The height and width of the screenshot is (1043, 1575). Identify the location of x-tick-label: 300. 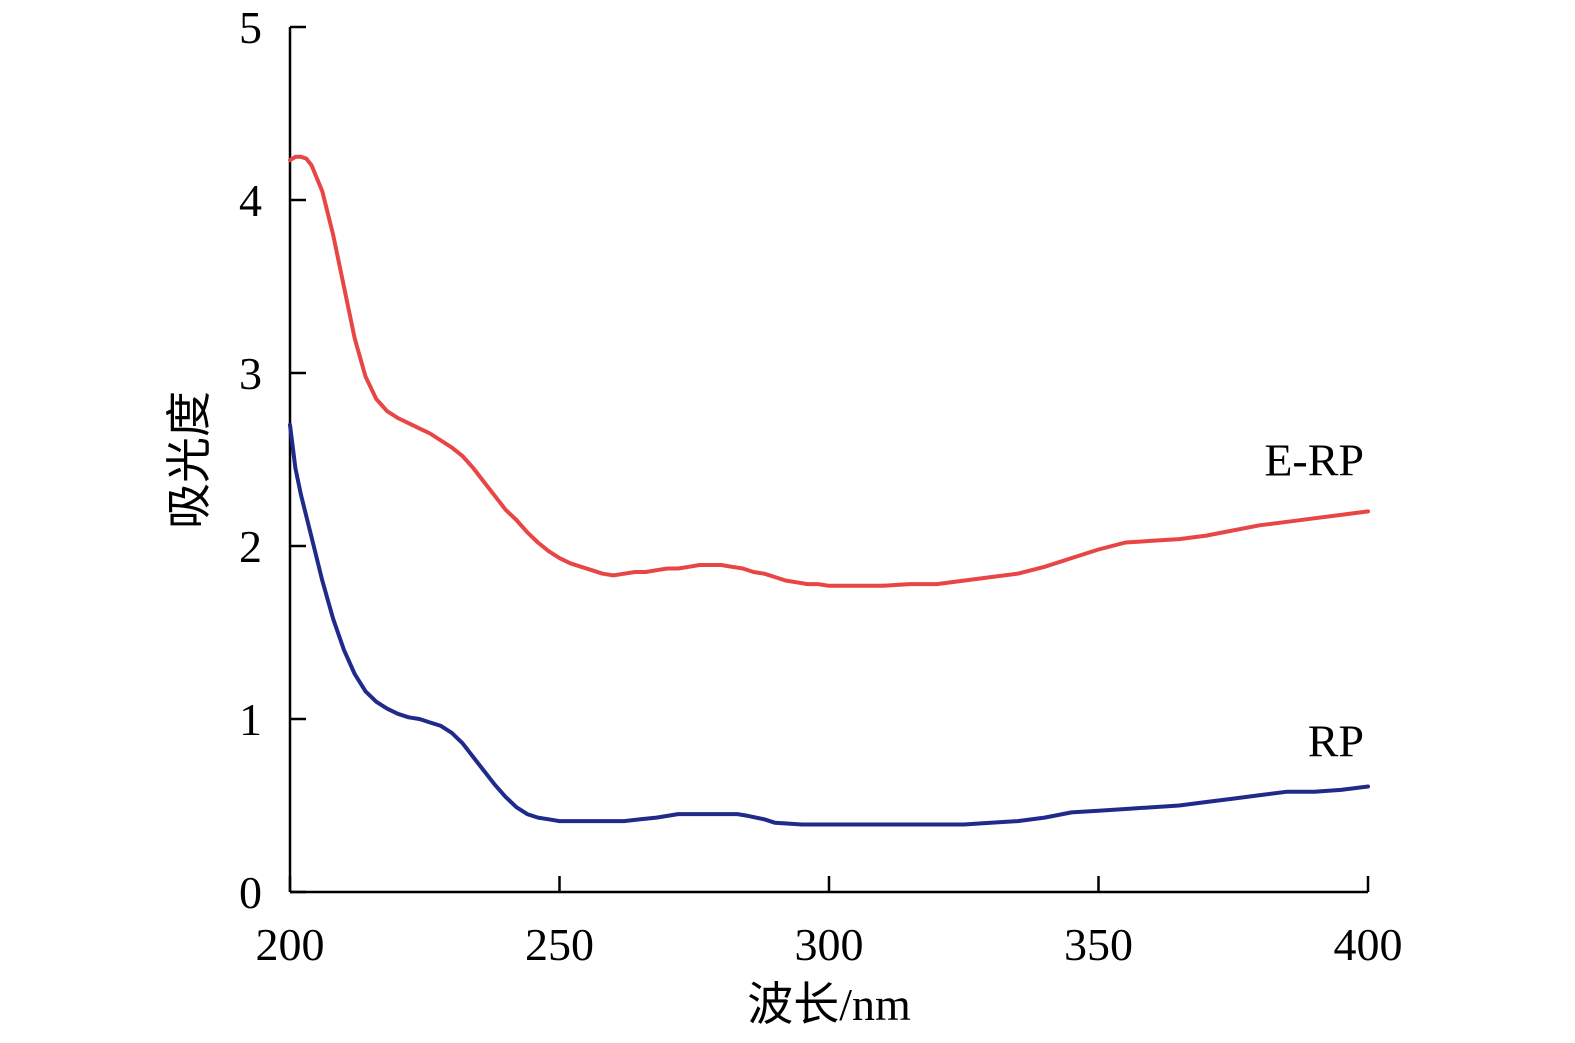
(829, 944).